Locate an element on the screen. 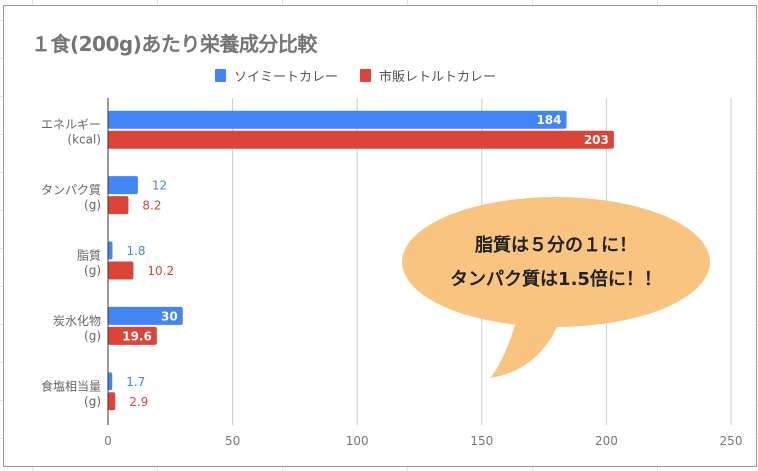  x-tick-label: 0 is located at coordinates (108, 441).